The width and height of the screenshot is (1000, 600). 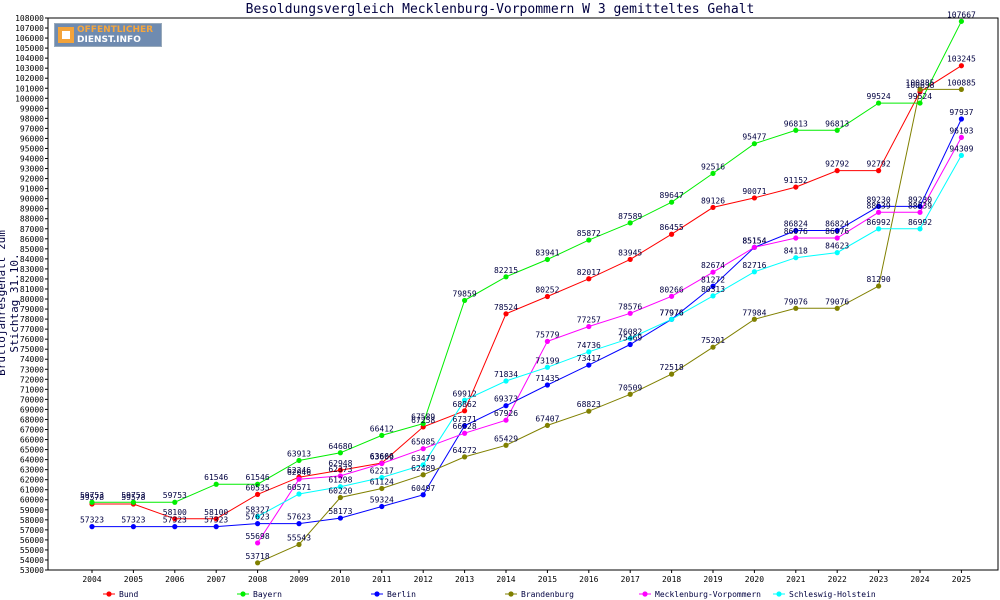 I want to click on y-tick-label: 62000, so click(x=32, y=480).